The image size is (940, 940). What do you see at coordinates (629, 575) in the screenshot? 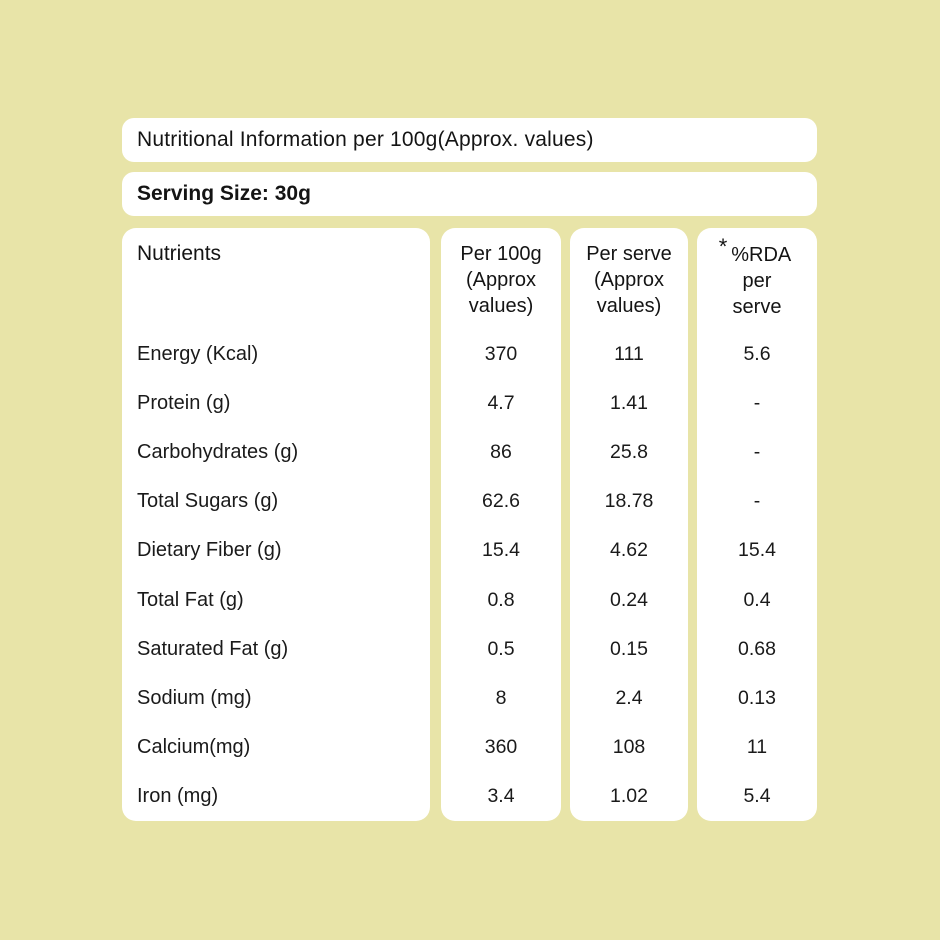
I see `per-serve-value-cells: 111 1.41 25.8 18.78 4.62 0.24 0.15 2.4 108 1.02` at bounding box center [629, 575].